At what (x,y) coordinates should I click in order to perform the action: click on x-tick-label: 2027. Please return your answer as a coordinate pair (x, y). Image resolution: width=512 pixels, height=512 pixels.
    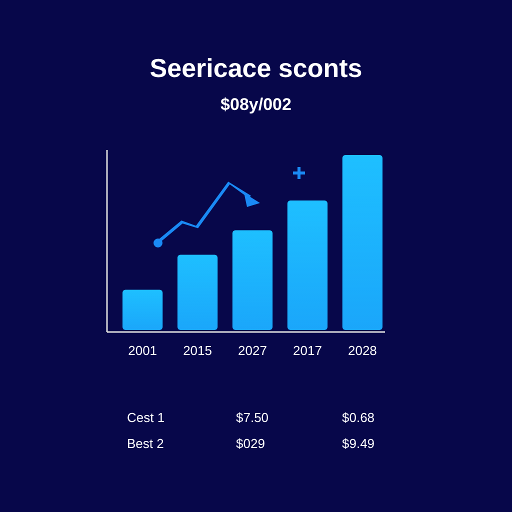
    Looking at the image, I should click on (252, 350).